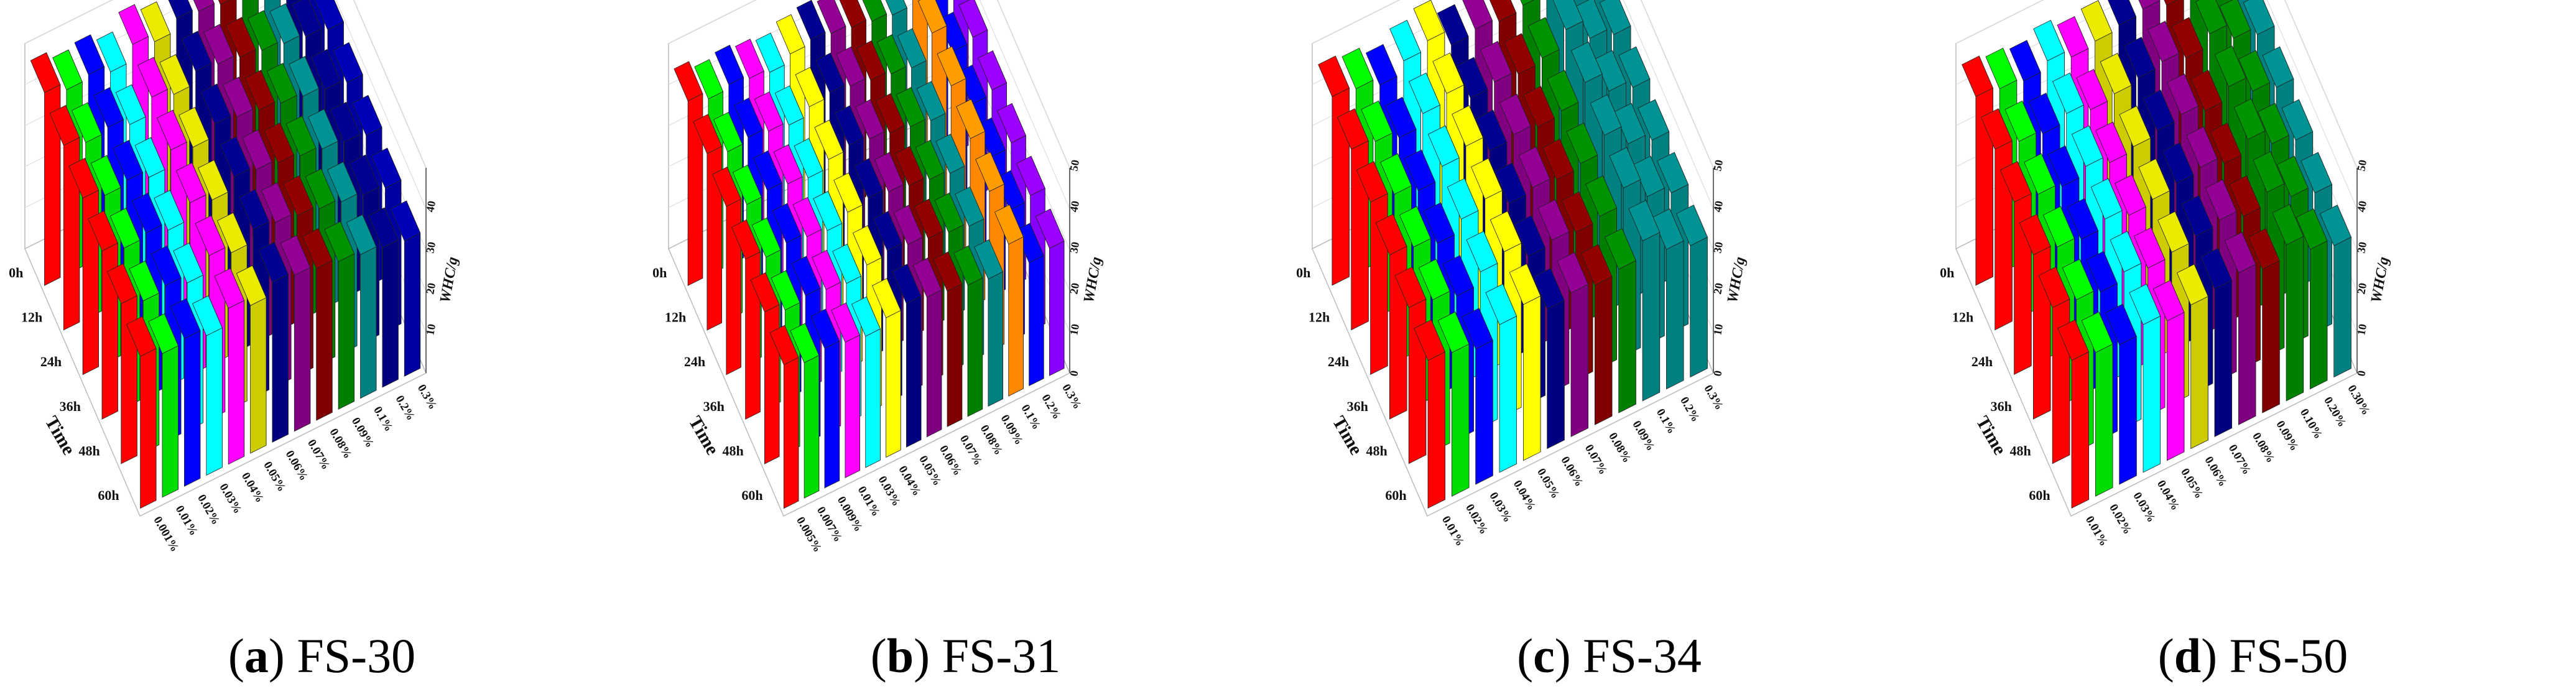 The width and height of the screenshot is (2576, 697). What do you see at coordinates (2216, 472) in the screenshot?
I see `concentration-tick-label: 0.06%` at bounding box center [2216, 472].